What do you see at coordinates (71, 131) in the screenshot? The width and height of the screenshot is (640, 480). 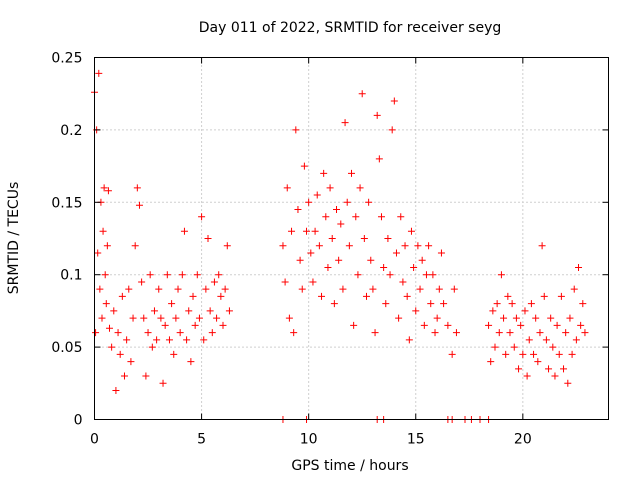 I see `y-tick-label: 0.2` at bounding box center [71, 131].